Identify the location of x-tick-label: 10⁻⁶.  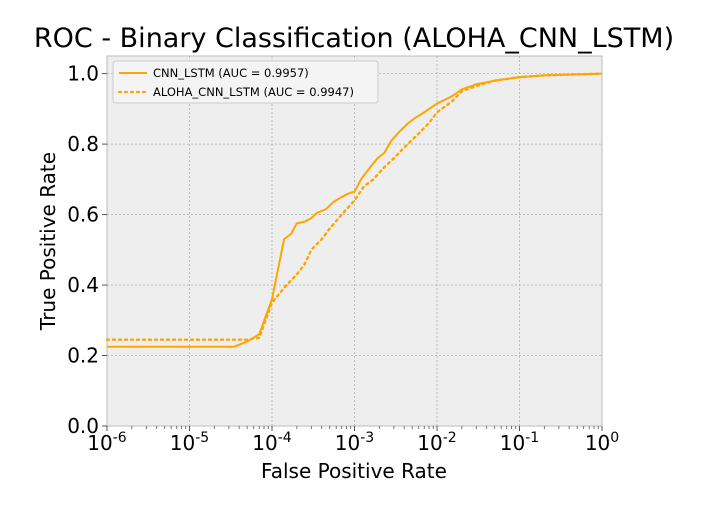
(107, 442).